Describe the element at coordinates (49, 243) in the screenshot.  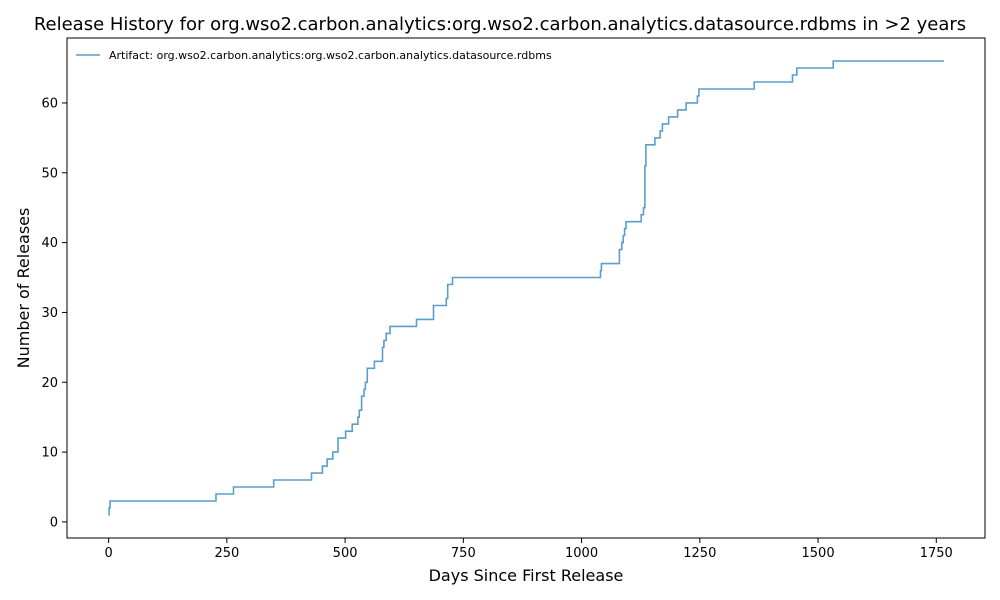
I see `y-tick-label: 40` at that location.